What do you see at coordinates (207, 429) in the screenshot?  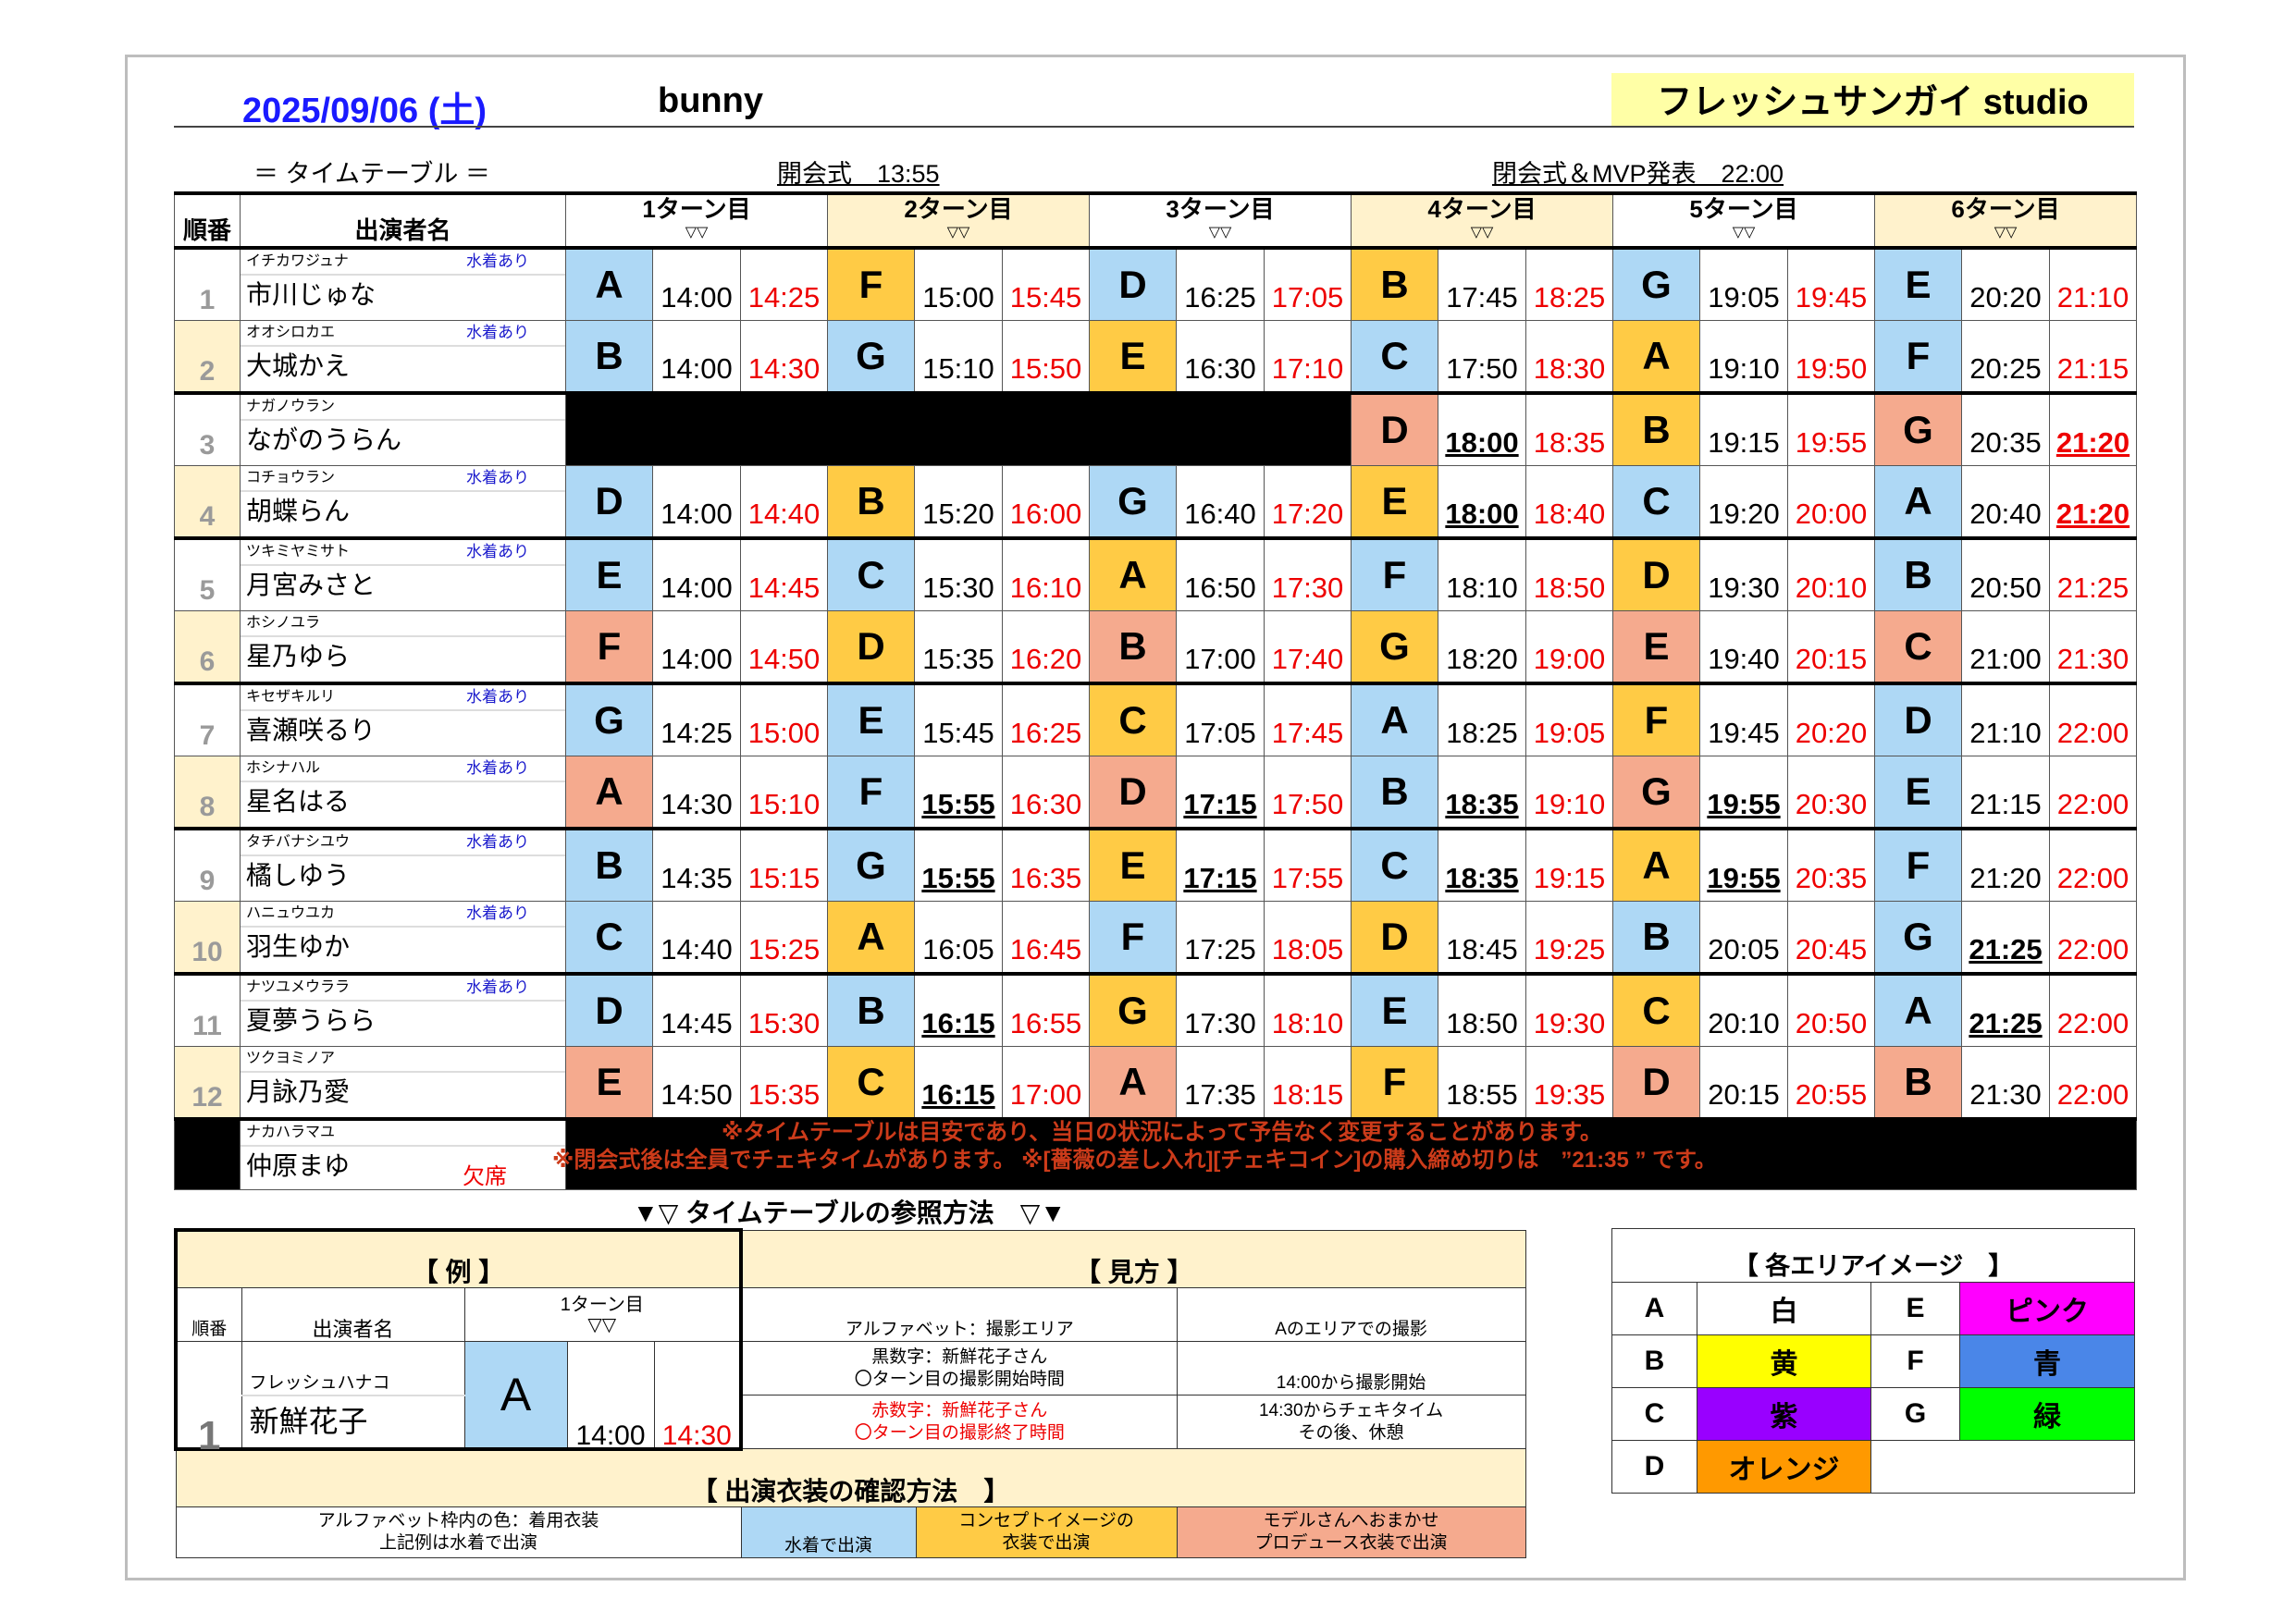 I see `order-number: 3` at bounding box center [207, 429].